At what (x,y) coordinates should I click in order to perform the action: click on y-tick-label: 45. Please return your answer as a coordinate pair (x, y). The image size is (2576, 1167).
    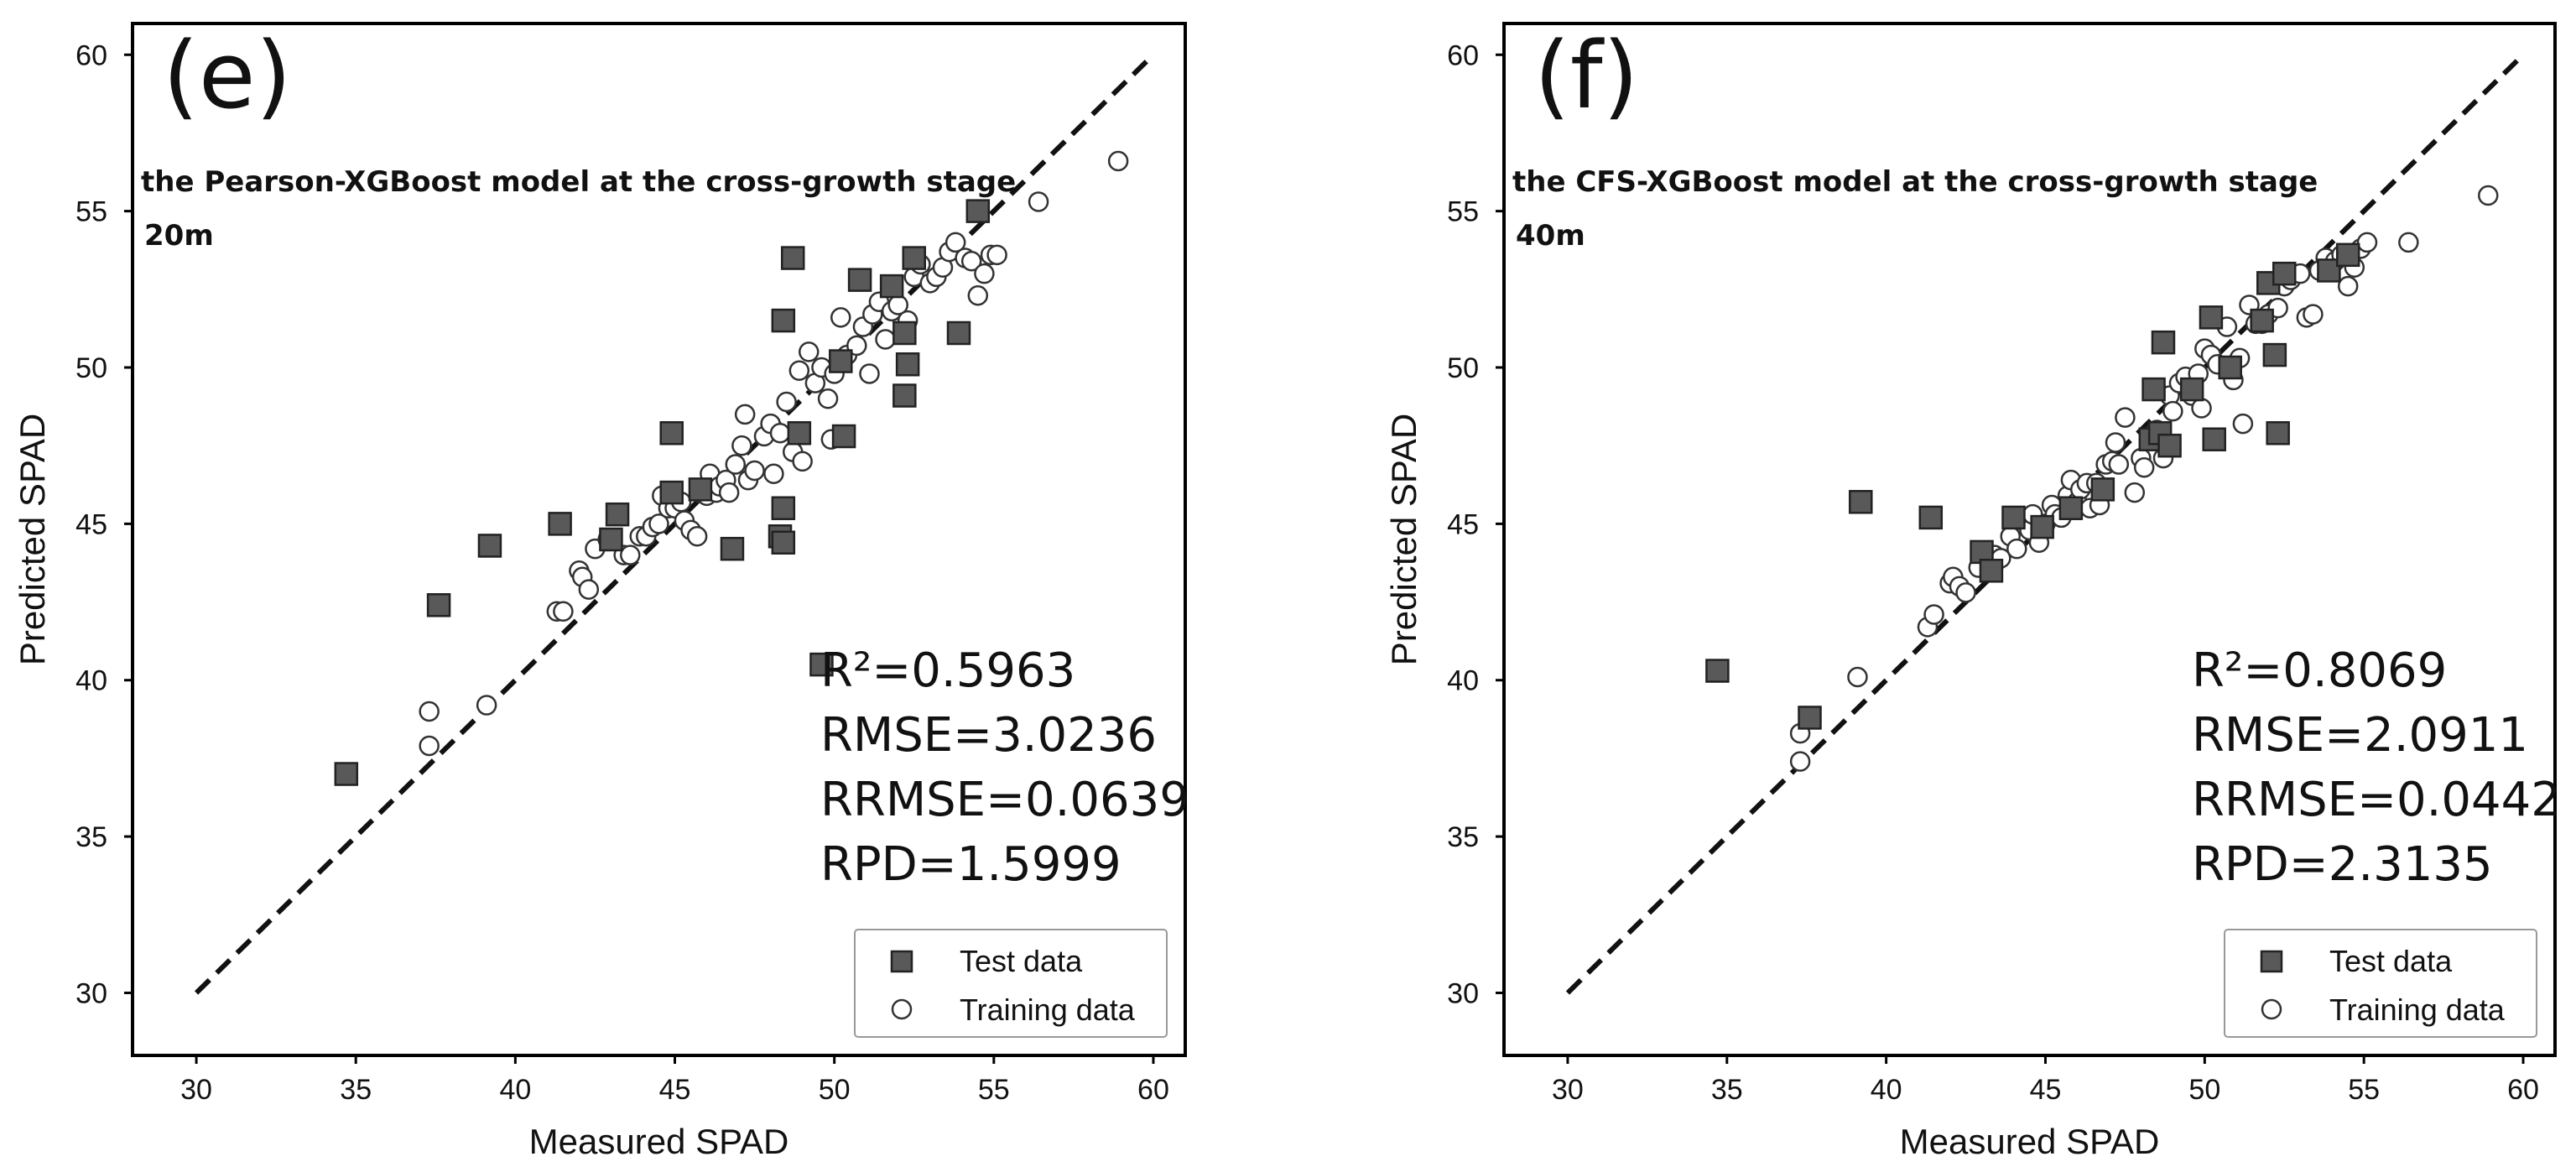
    Looking at the image, I should click on (91, 524).